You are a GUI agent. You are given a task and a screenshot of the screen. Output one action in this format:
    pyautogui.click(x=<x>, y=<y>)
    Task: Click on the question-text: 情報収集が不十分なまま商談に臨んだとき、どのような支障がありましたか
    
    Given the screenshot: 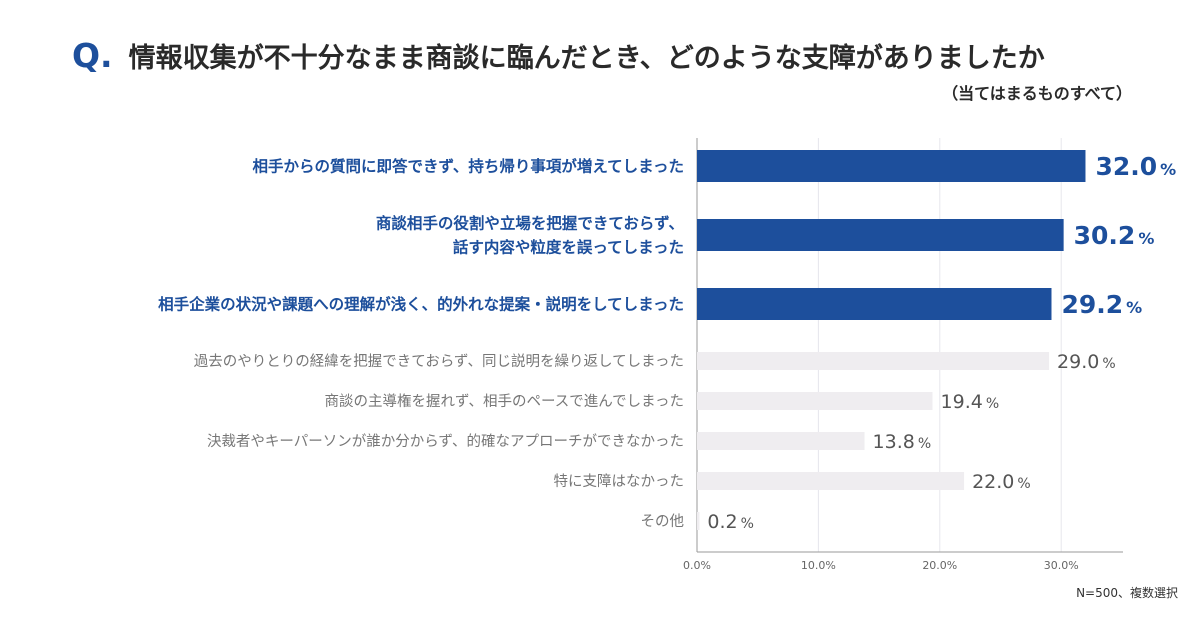 What is the action you would take?
    pyautogui.click(x=586, y=58)
    